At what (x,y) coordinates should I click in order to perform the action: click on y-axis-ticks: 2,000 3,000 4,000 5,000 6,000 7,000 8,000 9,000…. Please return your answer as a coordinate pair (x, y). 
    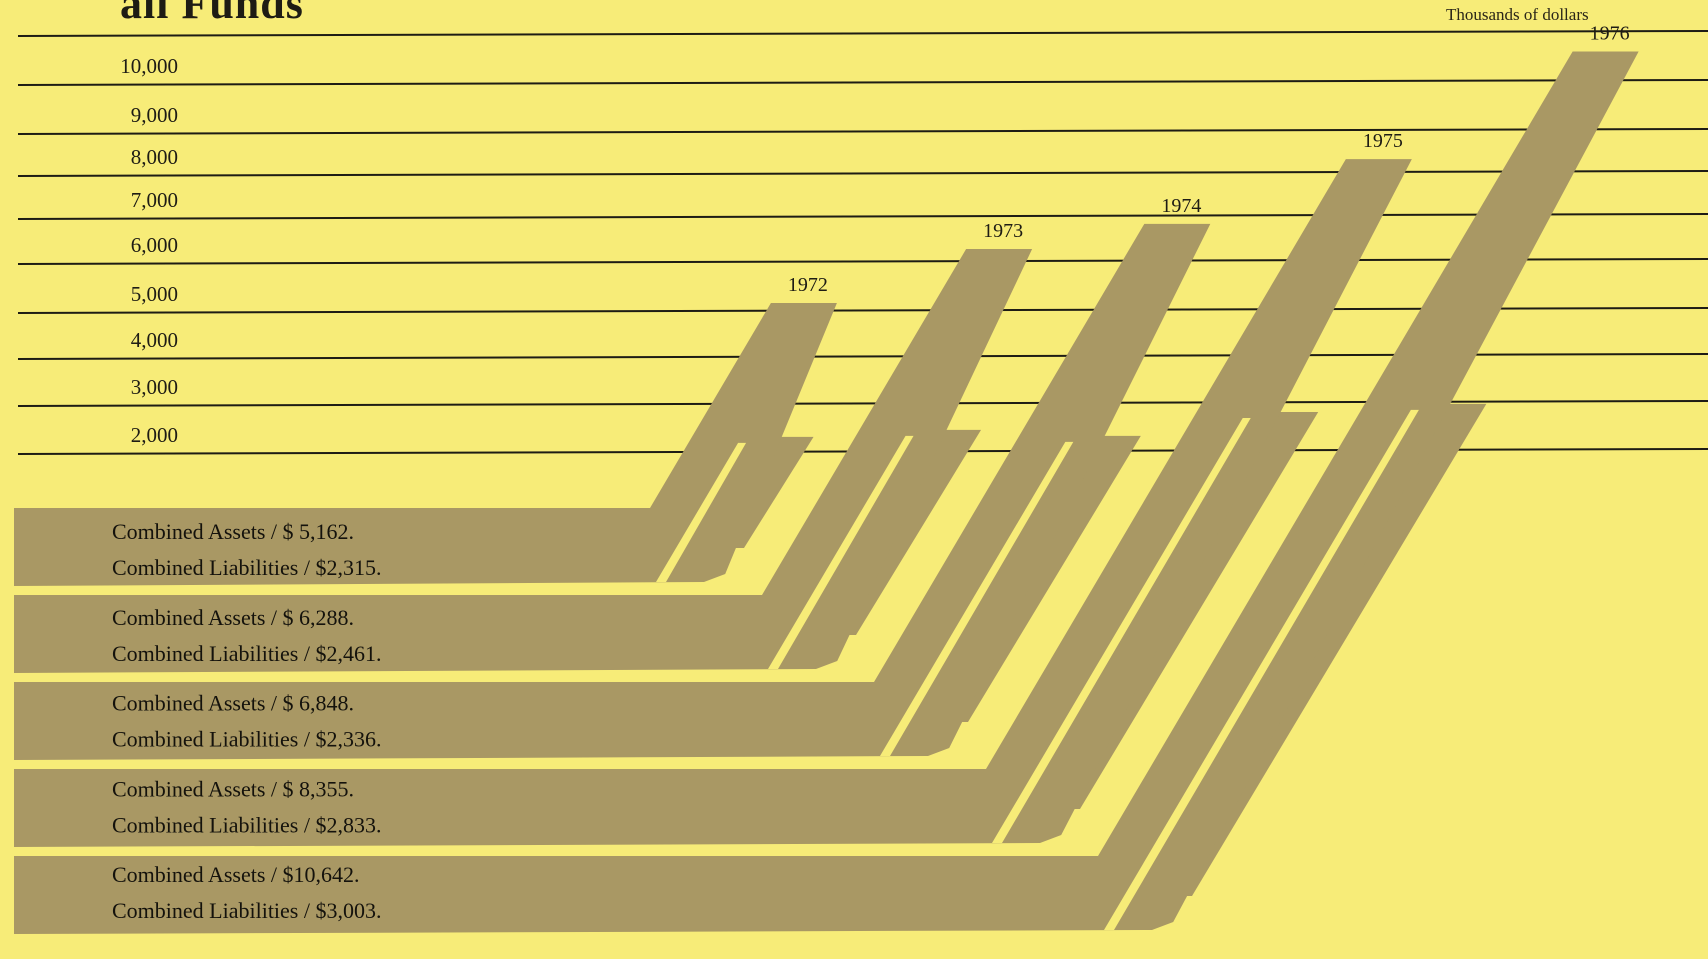
    Looking at the image, I should click on (149, 250).